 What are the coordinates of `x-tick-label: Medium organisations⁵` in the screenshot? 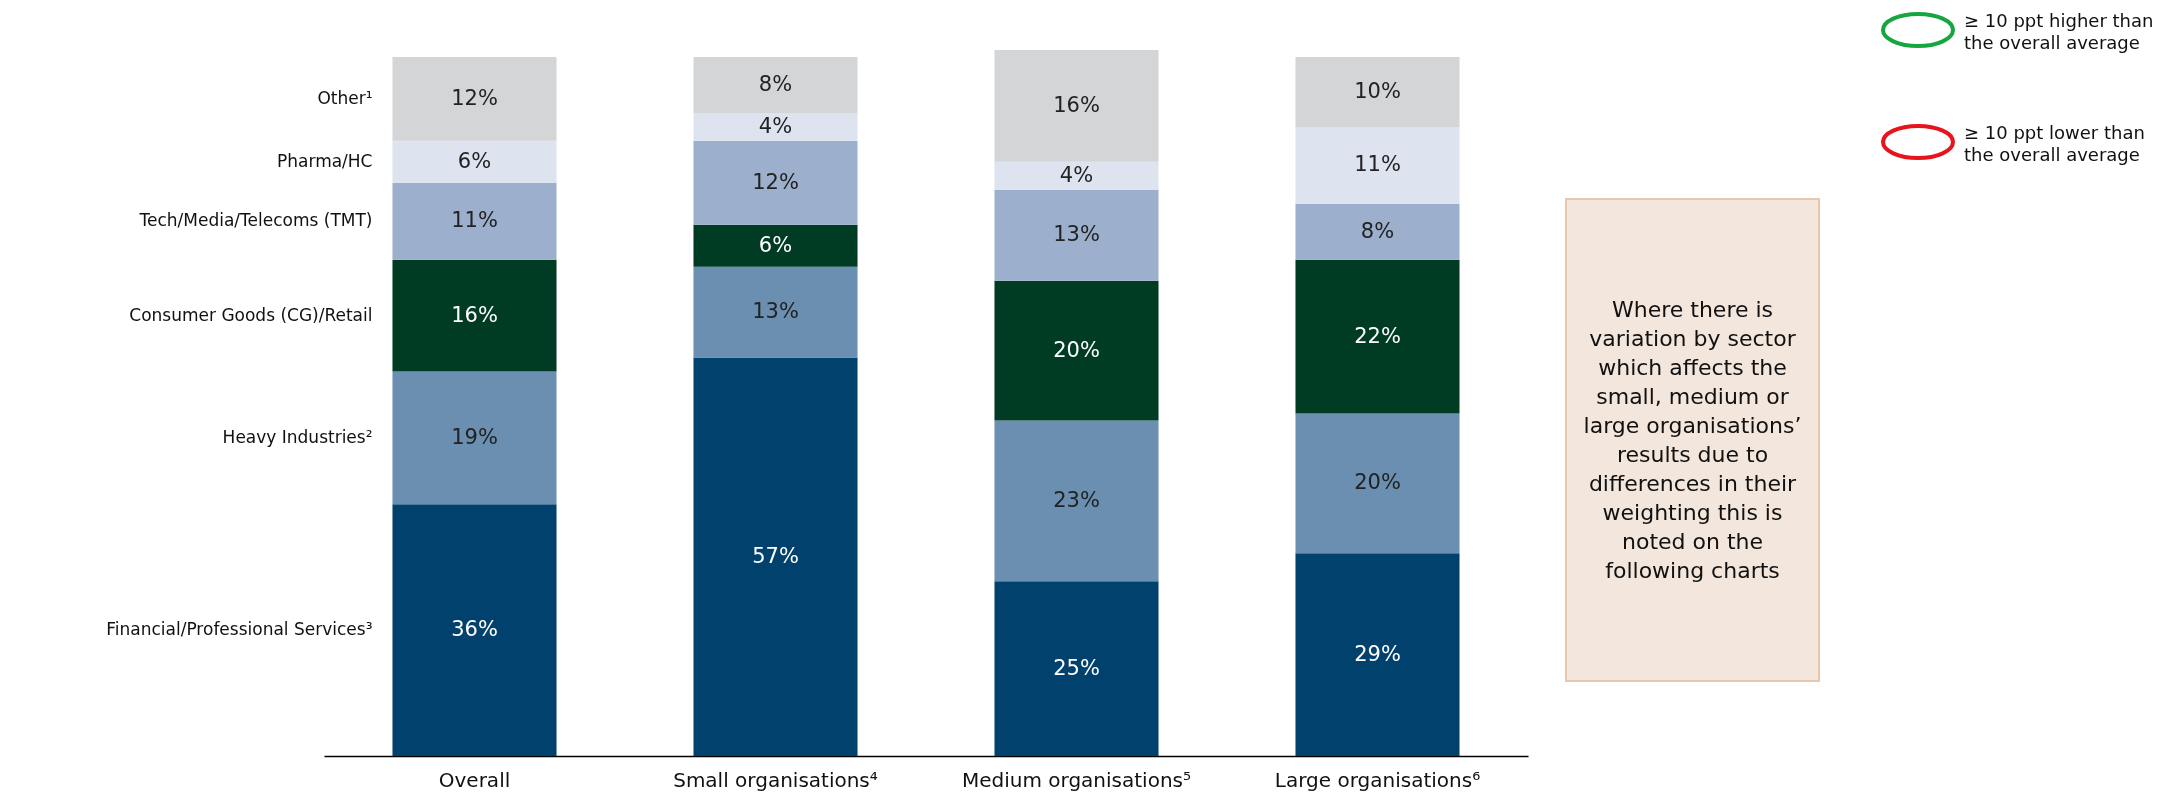 It's located at (1076, 779).